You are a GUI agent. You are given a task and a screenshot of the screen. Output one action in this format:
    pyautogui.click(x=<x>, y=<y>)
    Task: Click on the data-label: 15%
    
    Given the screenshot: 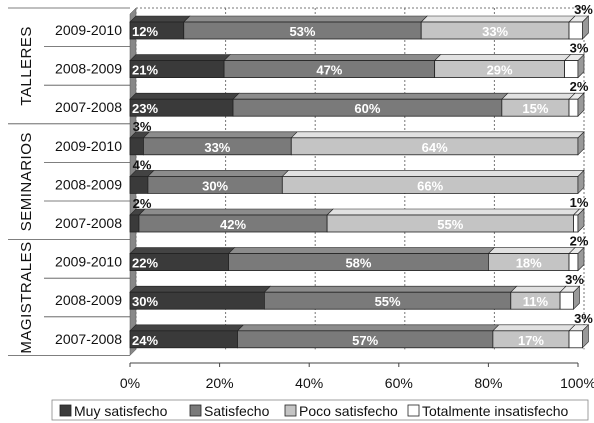 What is the action you would take?
    pyautogui.click(x=535, y=108)
    